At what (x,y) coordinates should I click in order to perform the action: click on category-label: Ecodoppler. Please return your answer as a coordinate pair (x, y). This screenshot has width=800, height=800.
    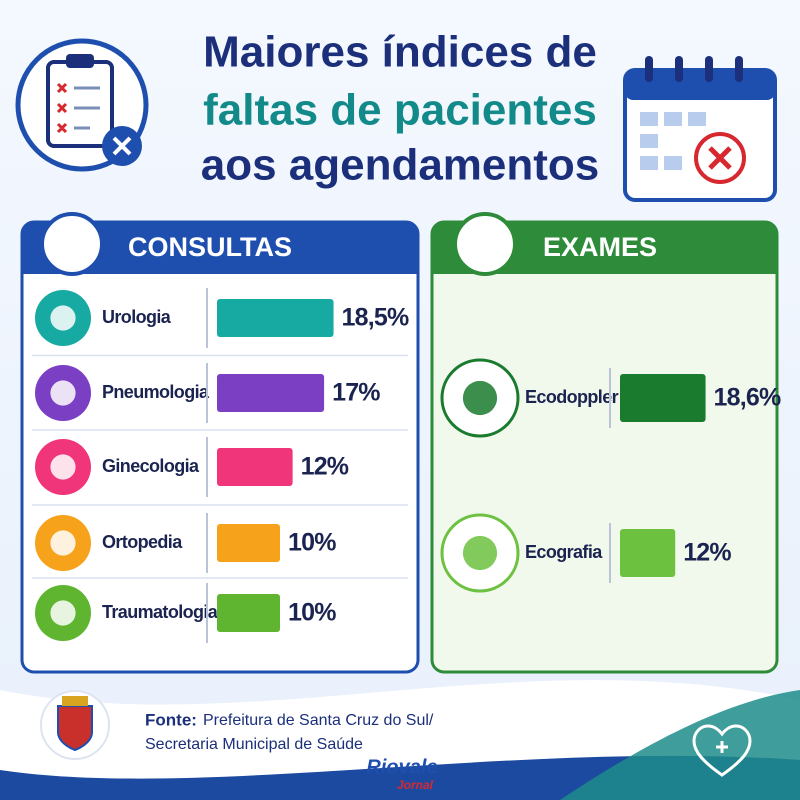
    Looking at the image, I should click on (572, 397).